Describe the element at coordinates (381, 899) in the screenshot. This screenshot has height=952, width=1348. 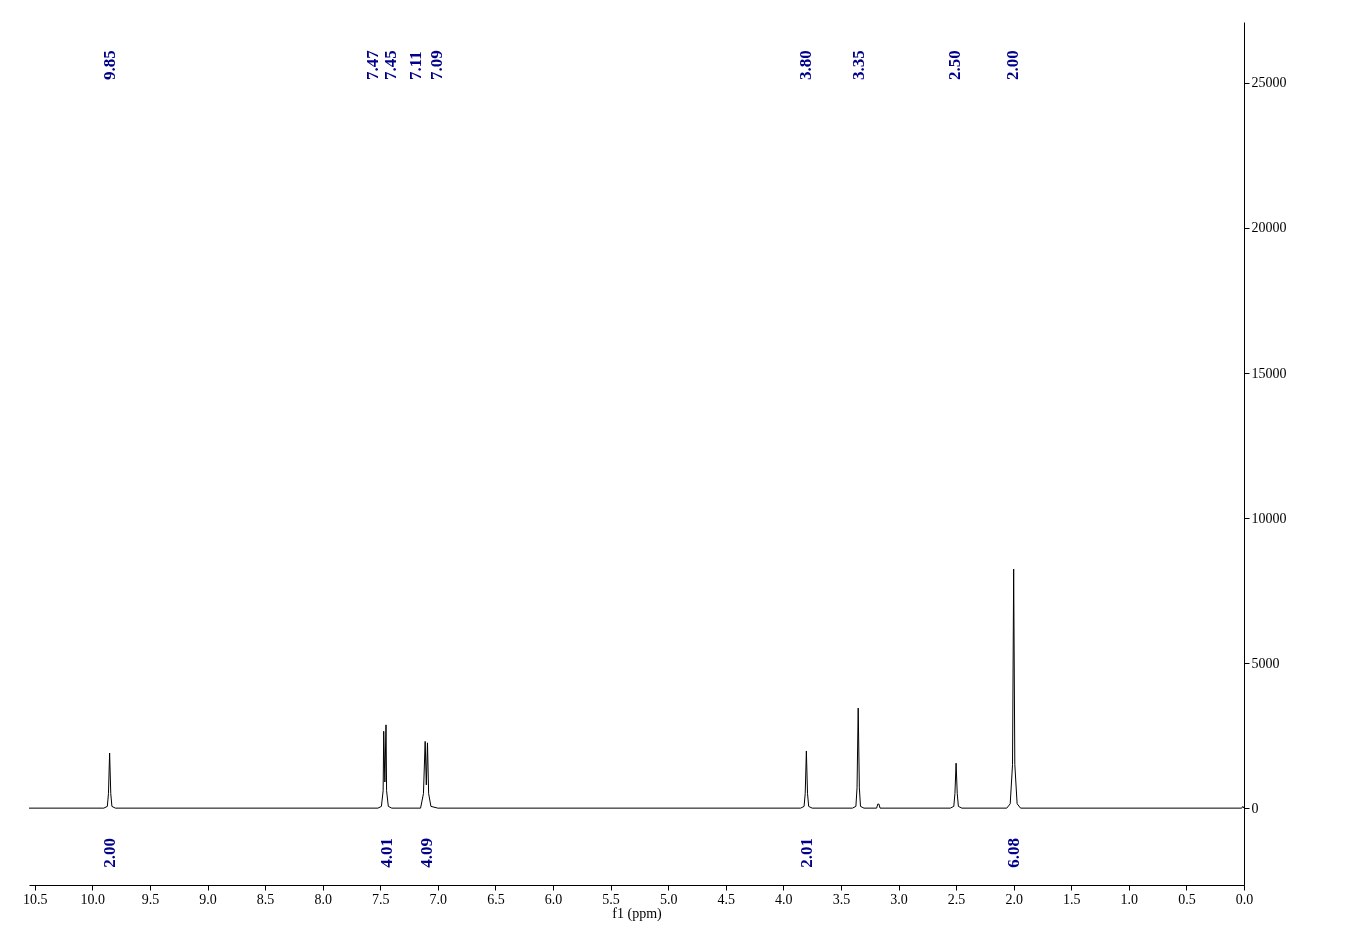
I see `x-tick-label: 7.5` at that location.